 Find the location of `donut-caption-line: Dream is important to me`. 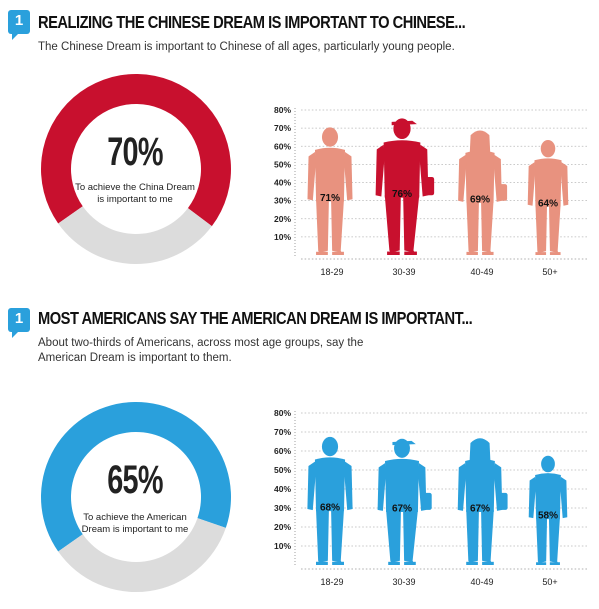

donut-caption-line: Dream is important to me is located at coordinates (135, 529).